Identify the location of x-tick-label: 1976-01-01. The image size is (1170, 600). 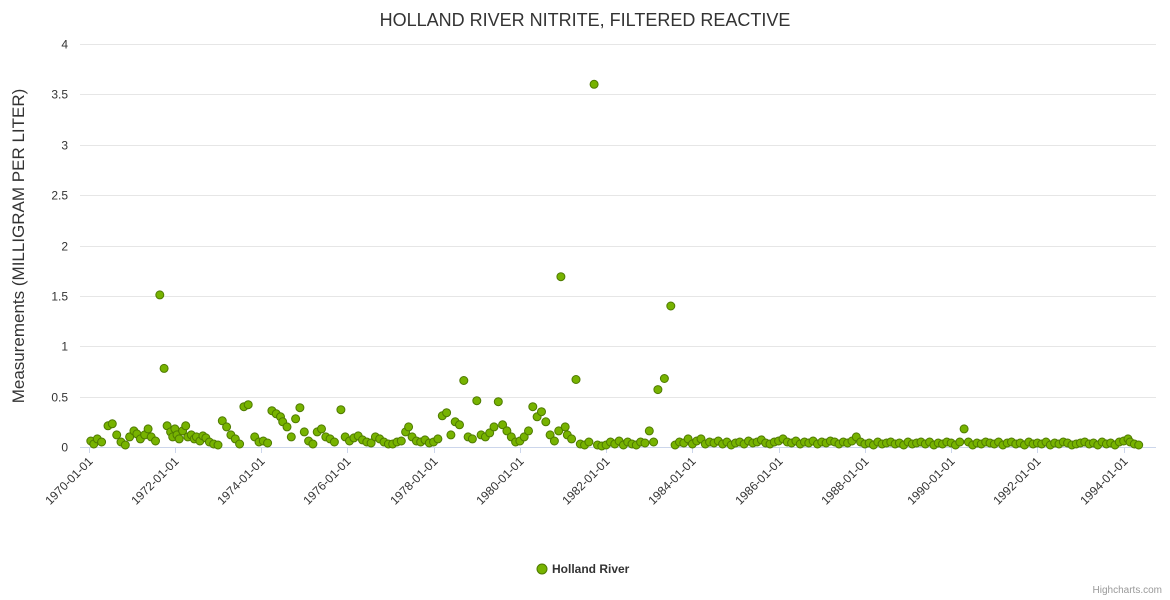
(327, 481).